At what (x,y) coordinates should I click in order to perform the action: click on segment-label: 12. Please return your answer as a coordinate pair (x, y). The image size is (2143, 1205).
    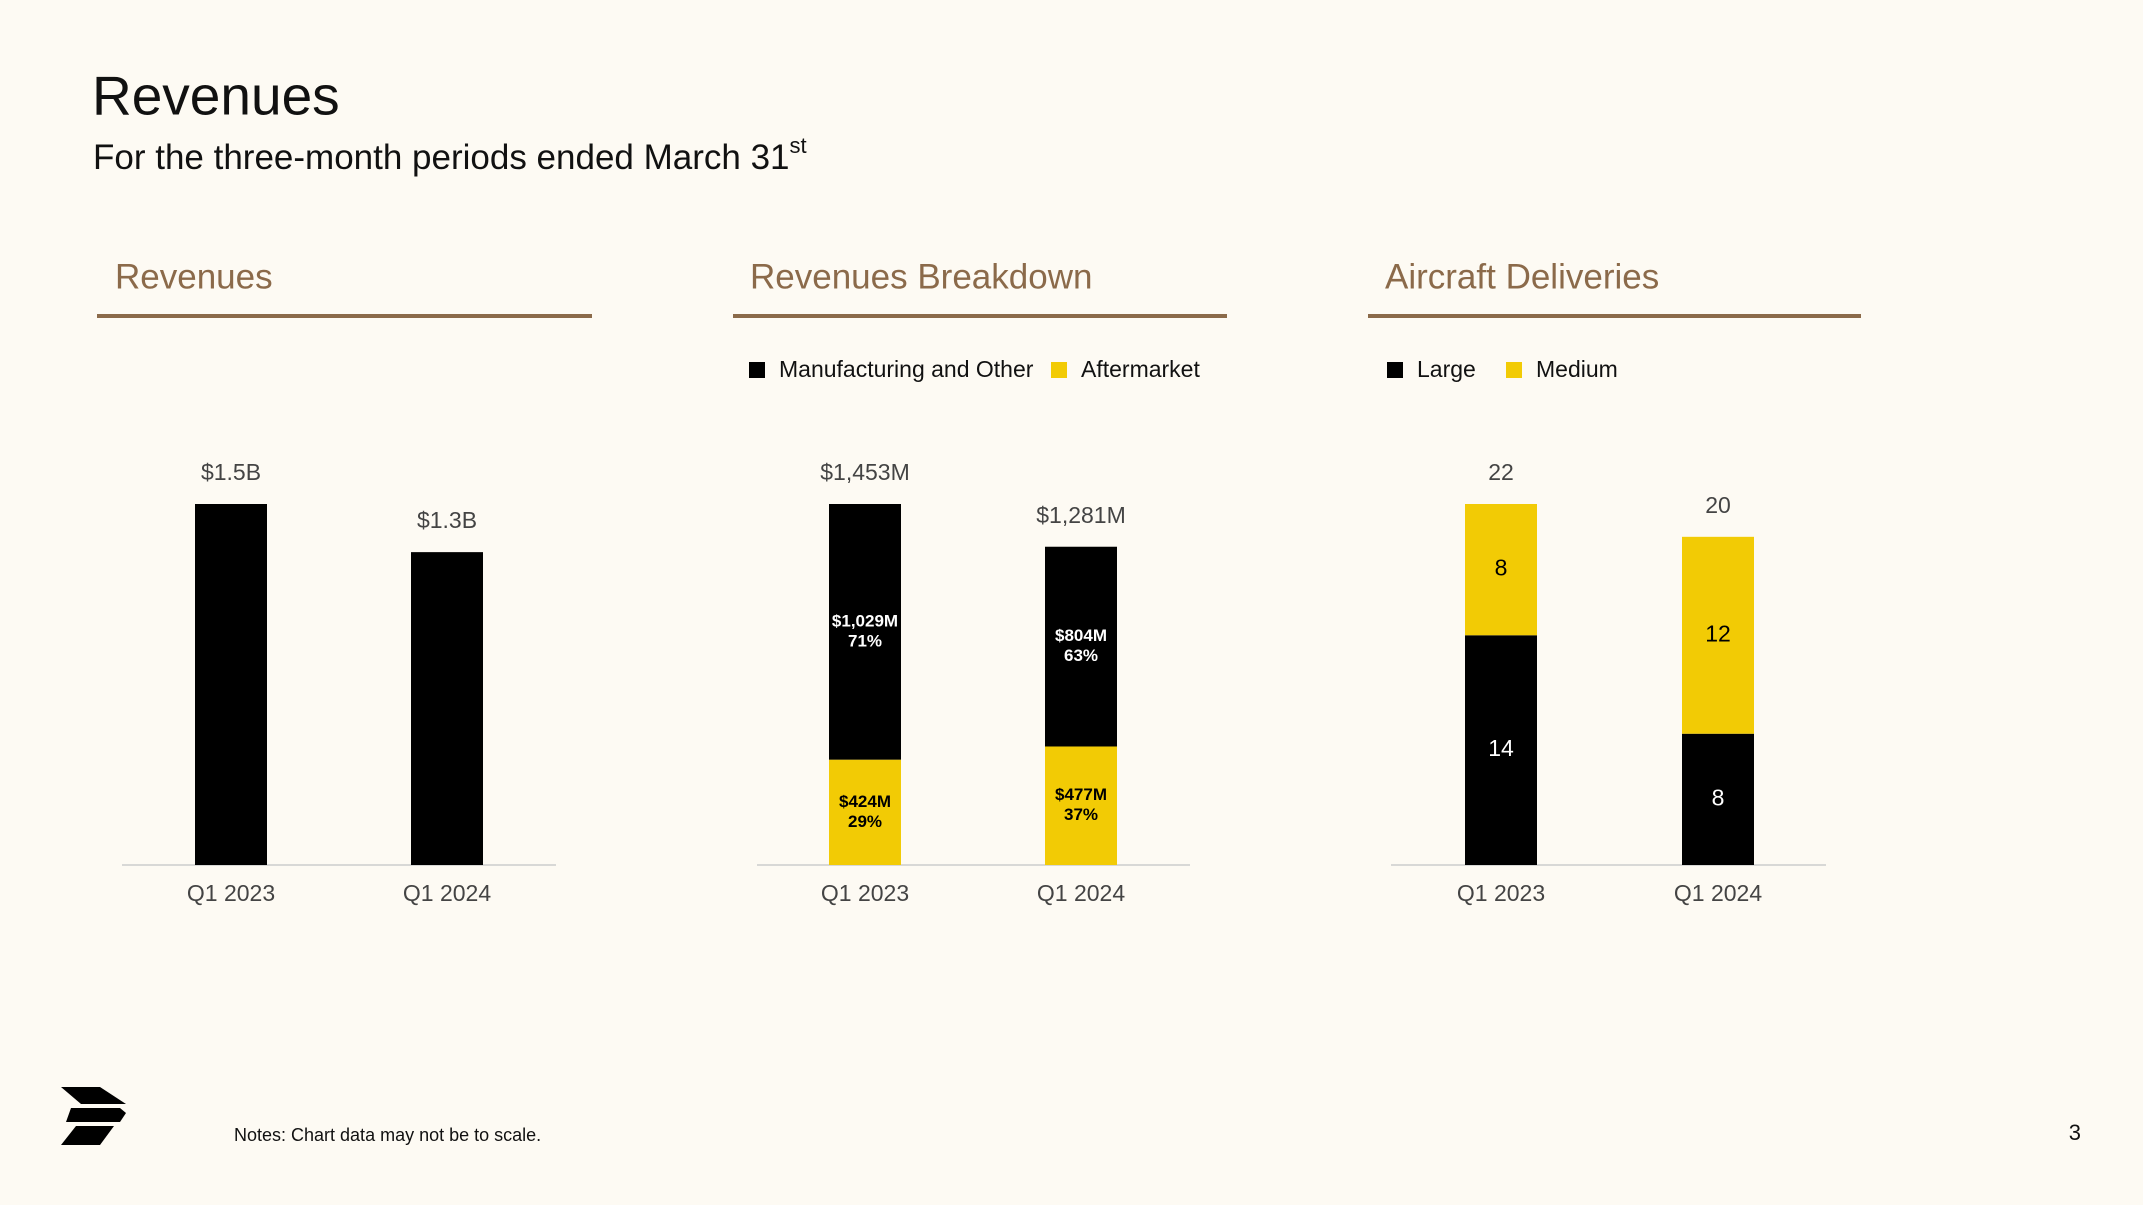
    Looking at the image, I should click on (1718, 633).